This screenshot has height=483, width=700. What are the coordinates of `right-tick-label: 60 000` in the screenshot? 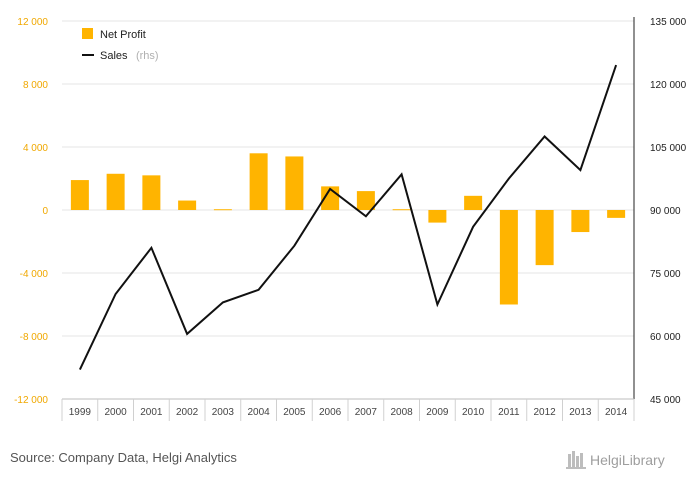 It's located at (665, 337).